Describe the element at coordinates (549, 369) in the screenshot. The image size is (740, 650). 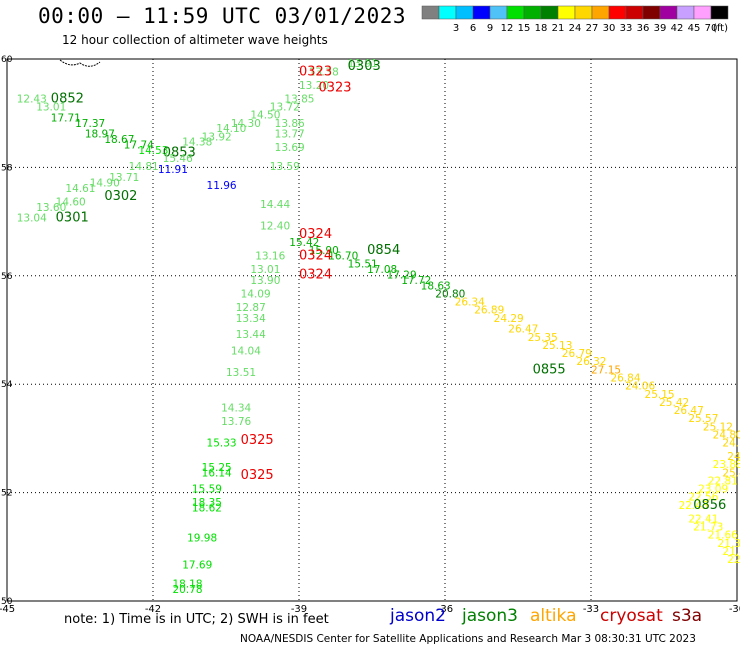
I see `pass-time-label: 0855` at that location.